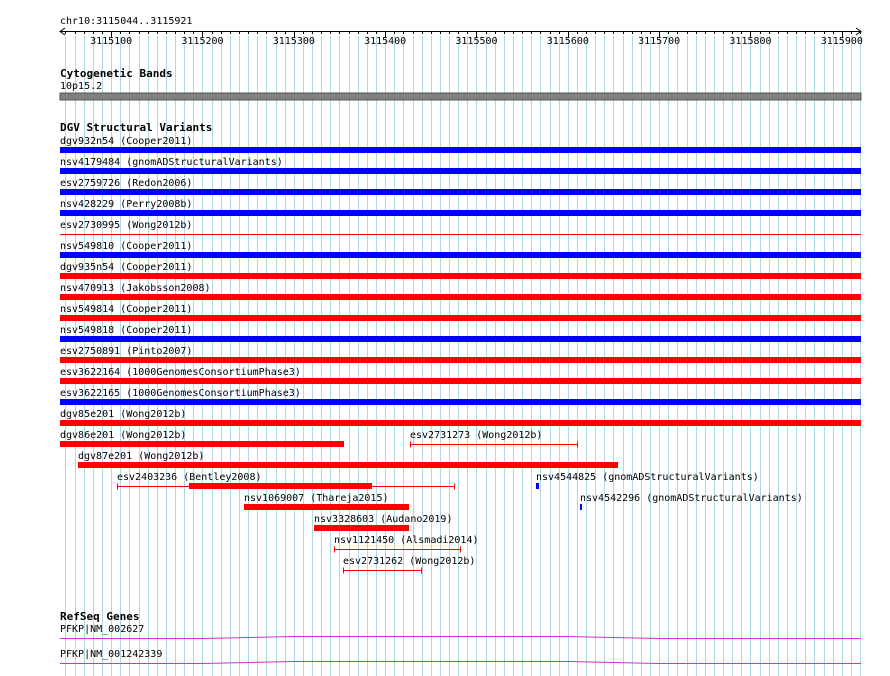 The height and width of the screenshot is (676, 890). I want to click on dgv-feature-label: nsv4542296 (gnomADStructuralVariants), so click(691, 498).